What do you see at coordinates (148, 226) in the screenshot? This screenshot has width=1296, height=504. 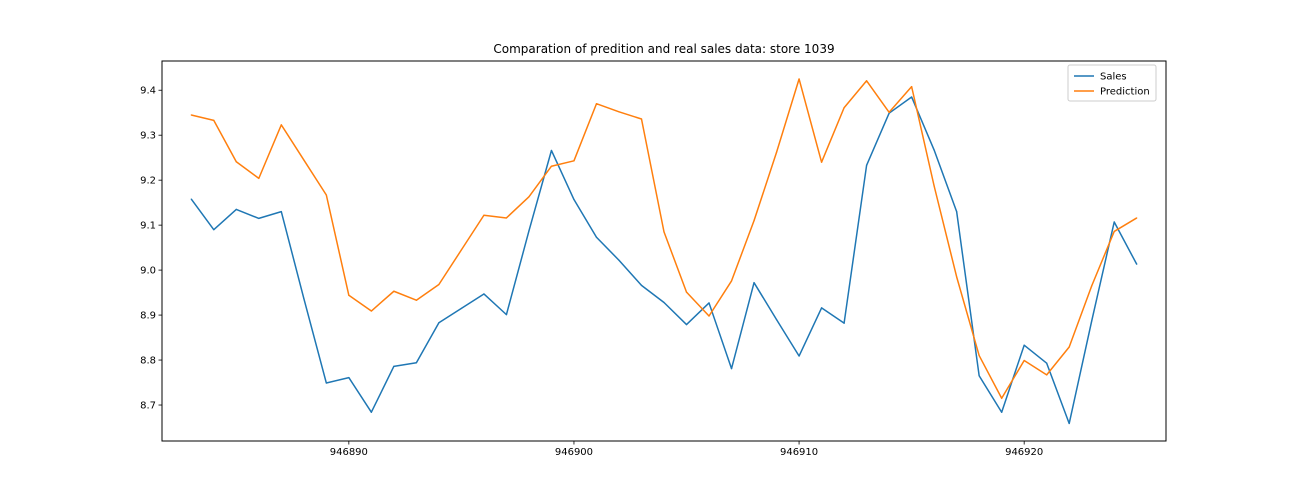 I see `y-tick-label: 9.1` at bounding box center [148, 226].